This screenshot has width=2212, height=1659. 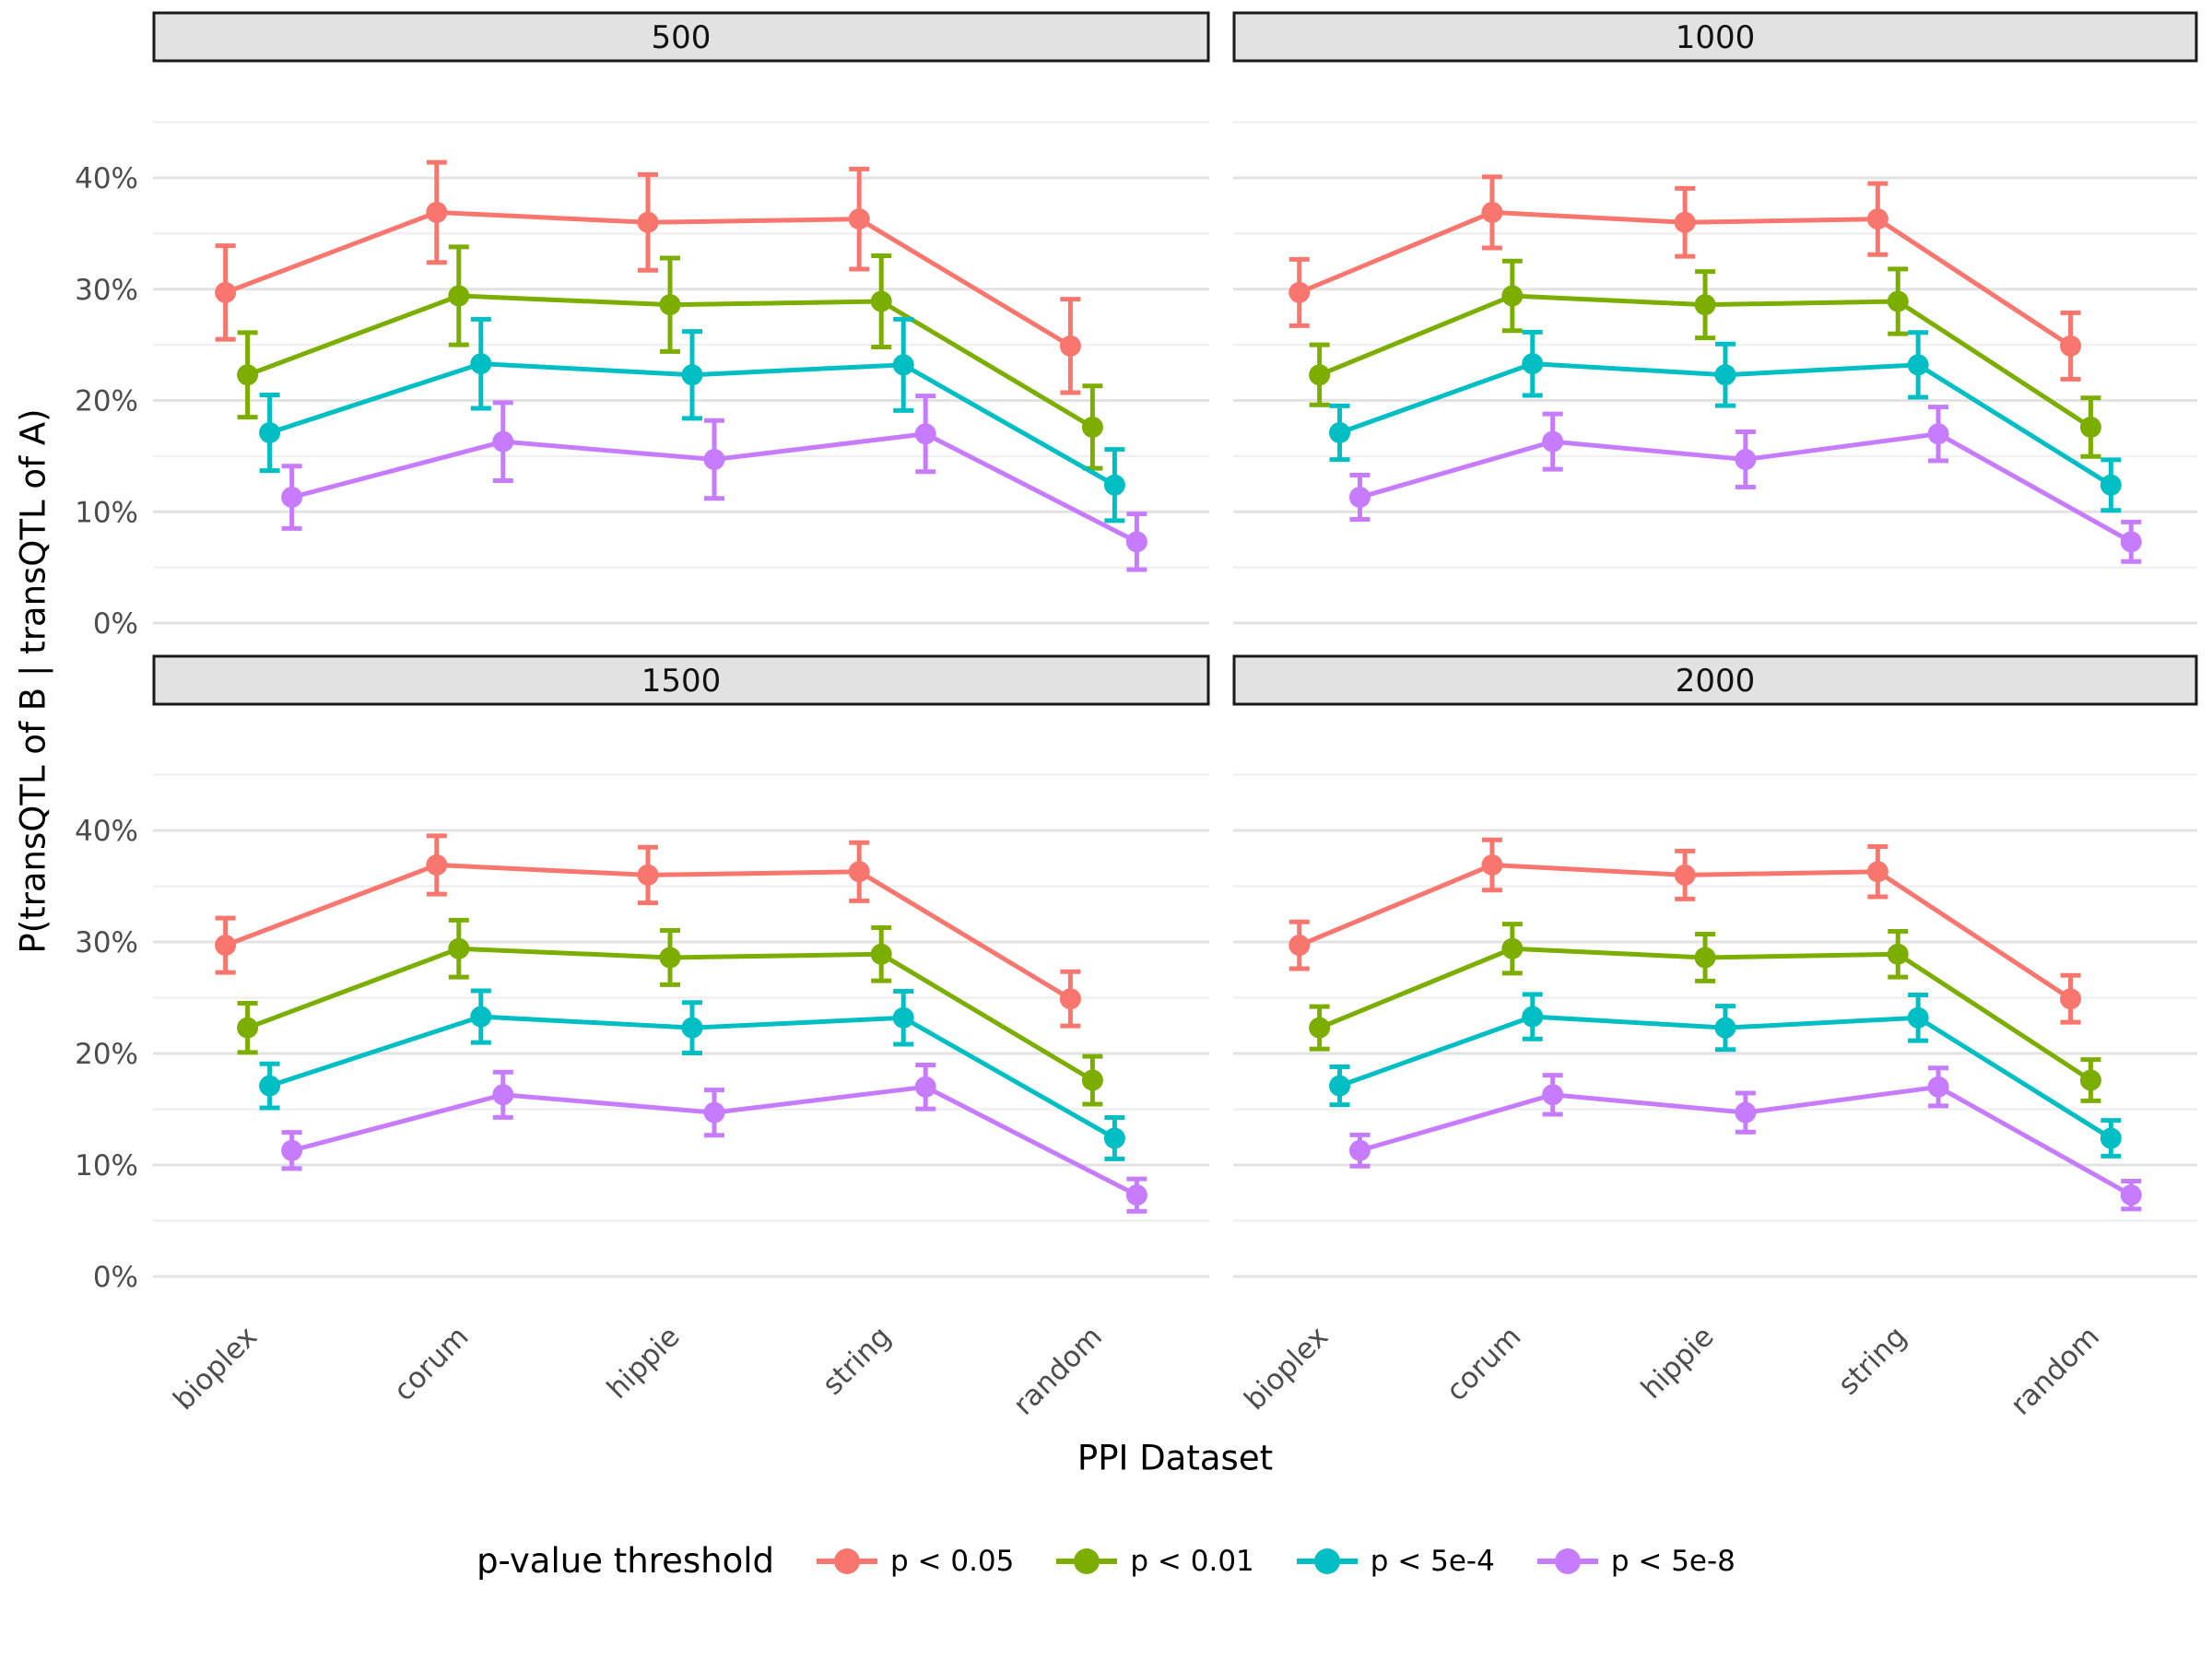 What do you see at coordinates (106, 942) in the screenshot?
I see `y-tick-label: 30%` at bounding box center [106, 942].